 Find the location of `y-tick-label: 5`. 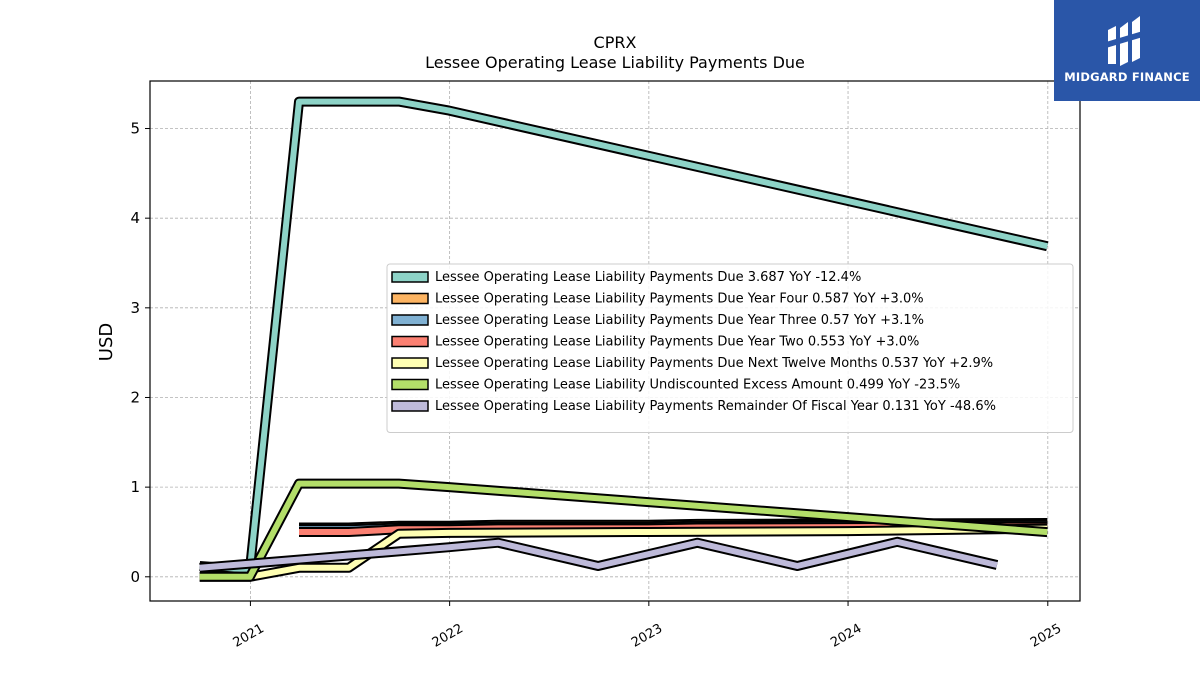

y-tick-label: 5 is located at coordinates (135, 129).